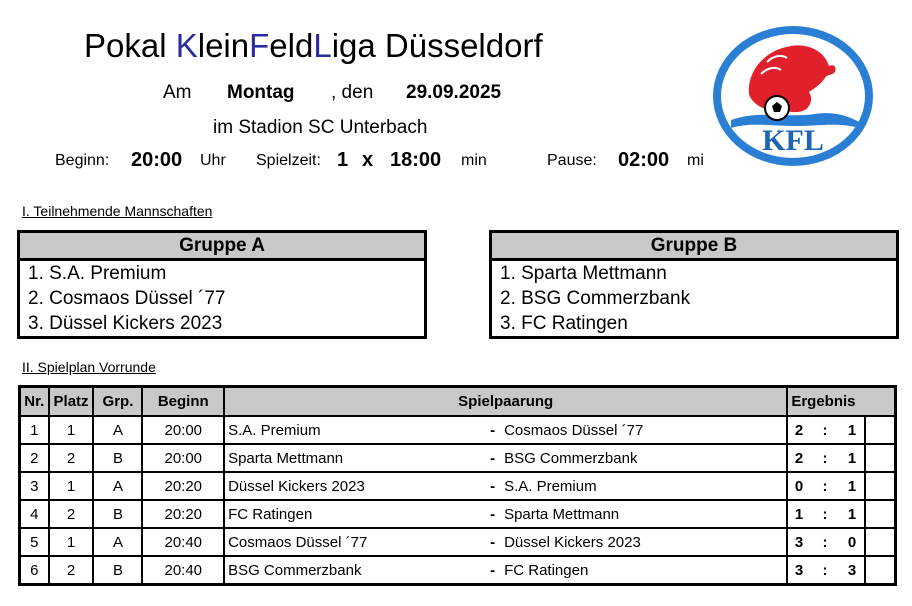  Describe the element at coordinates (125, 323) in the screenshot. I see `group-a-team: 3. Düssel Kickers 2023` at that location.